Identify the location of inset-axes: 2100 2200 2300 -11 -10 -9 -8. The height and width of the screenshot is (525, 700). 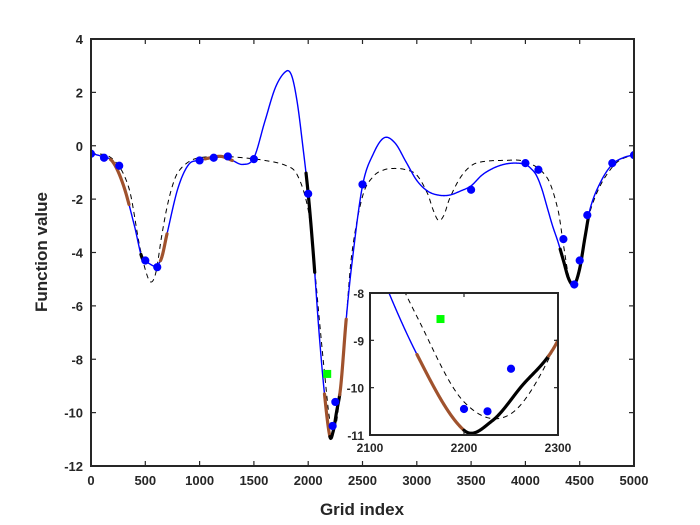
(459, 371).